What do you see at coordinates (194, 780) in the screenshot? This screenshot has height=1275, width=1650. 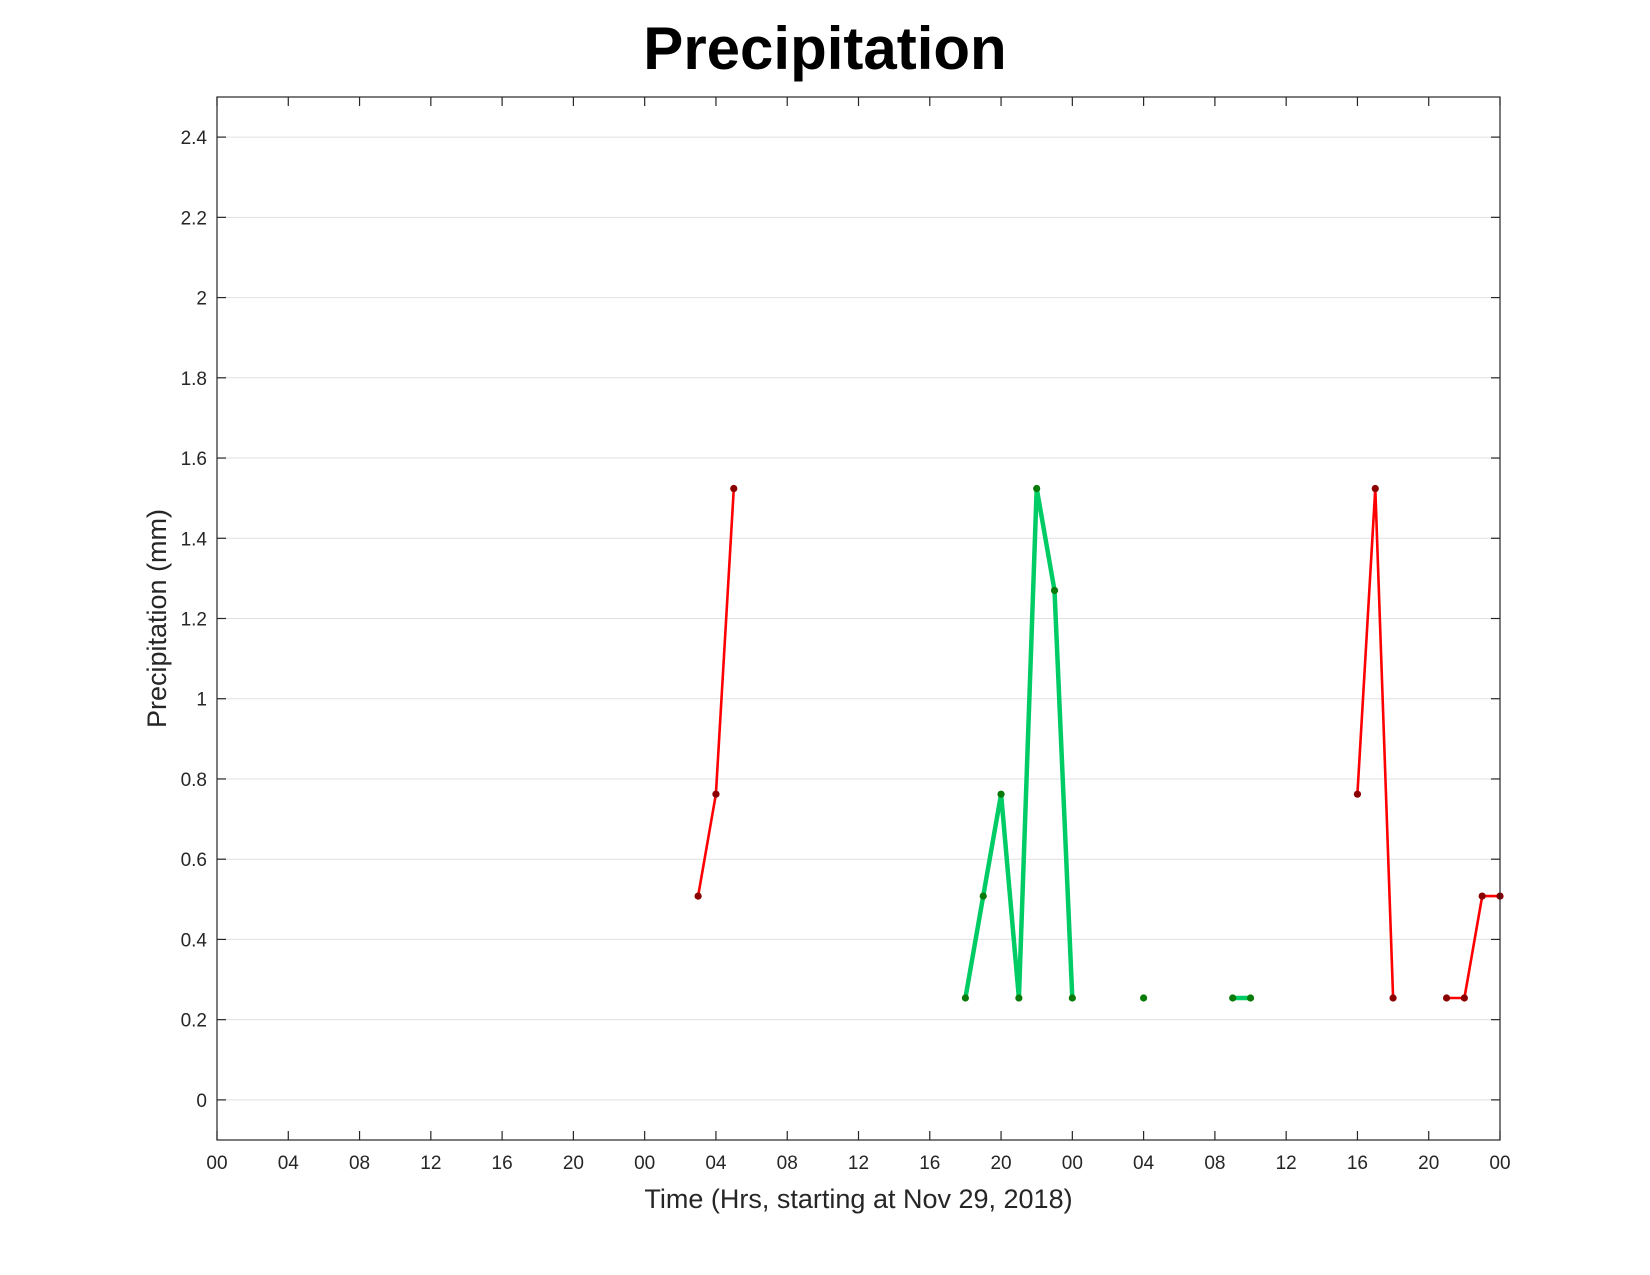 I see `y-tick-label: 0.8` at bounding box center [194, 780].